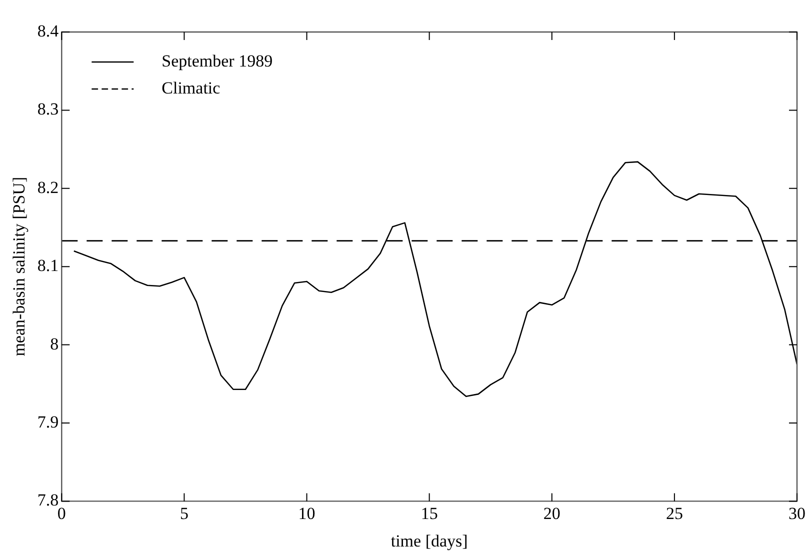 Image resolution: width=811 pixels, height=560 pixels. What do you see at coordinates (429, 540) in the screenshot?
I see `x-axis-title: time [days]` at bounding box center [429, 540].